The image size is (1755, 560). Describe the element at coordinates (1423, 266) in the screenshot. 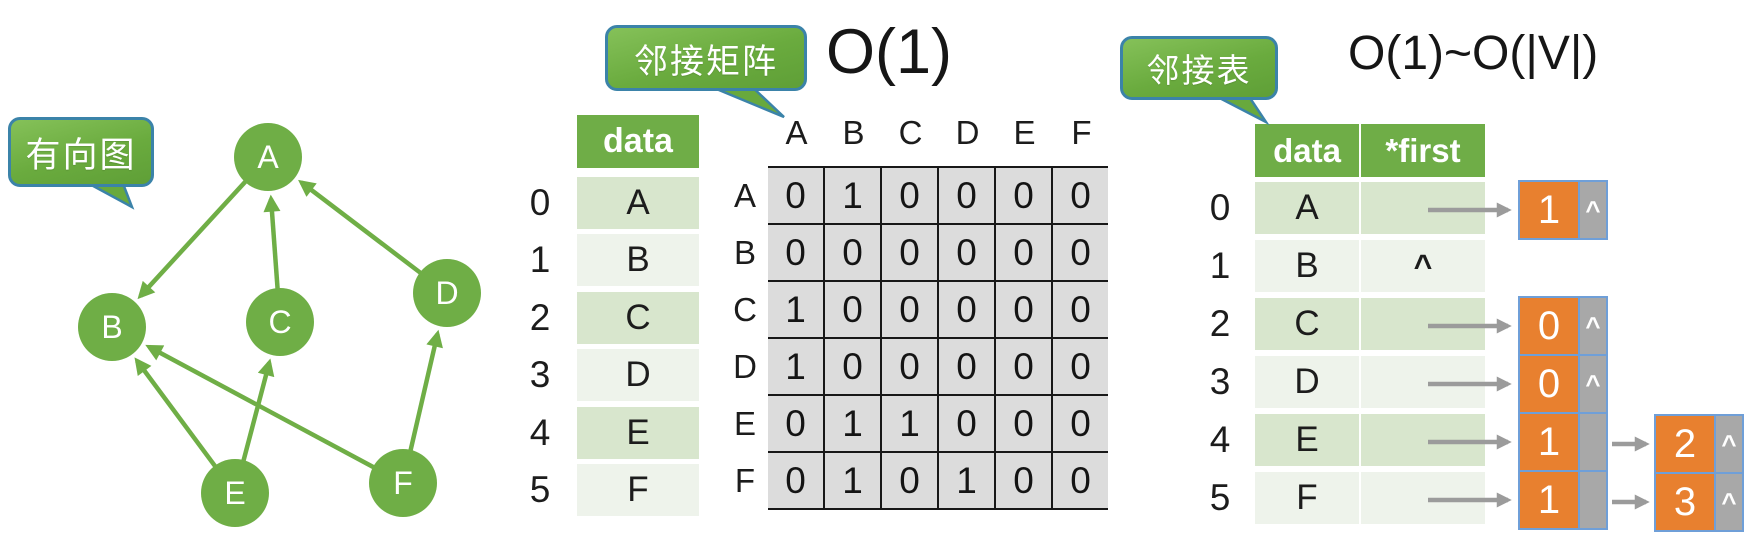

I see `list-first-cell: ^` at that location.